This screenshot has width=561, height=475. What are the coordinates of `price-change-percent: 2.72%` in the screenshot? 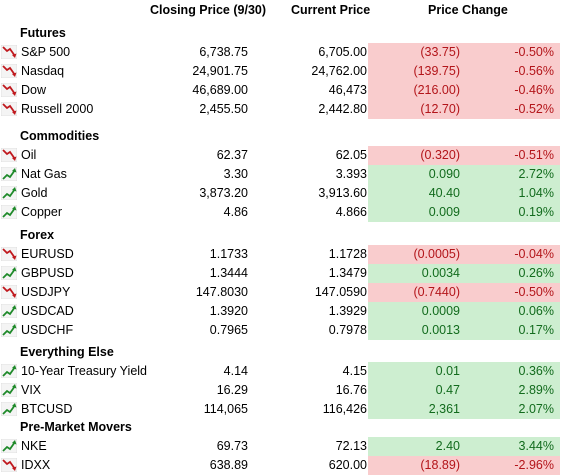 It's located at (536, 174).